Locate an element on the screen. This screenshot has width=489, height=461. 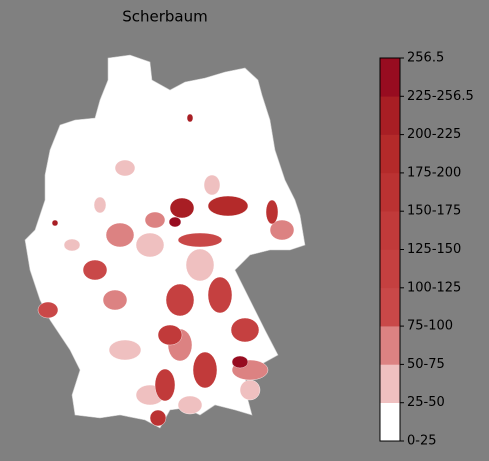
colorbar-label: 200-225 is located at coordinates (434, 134).